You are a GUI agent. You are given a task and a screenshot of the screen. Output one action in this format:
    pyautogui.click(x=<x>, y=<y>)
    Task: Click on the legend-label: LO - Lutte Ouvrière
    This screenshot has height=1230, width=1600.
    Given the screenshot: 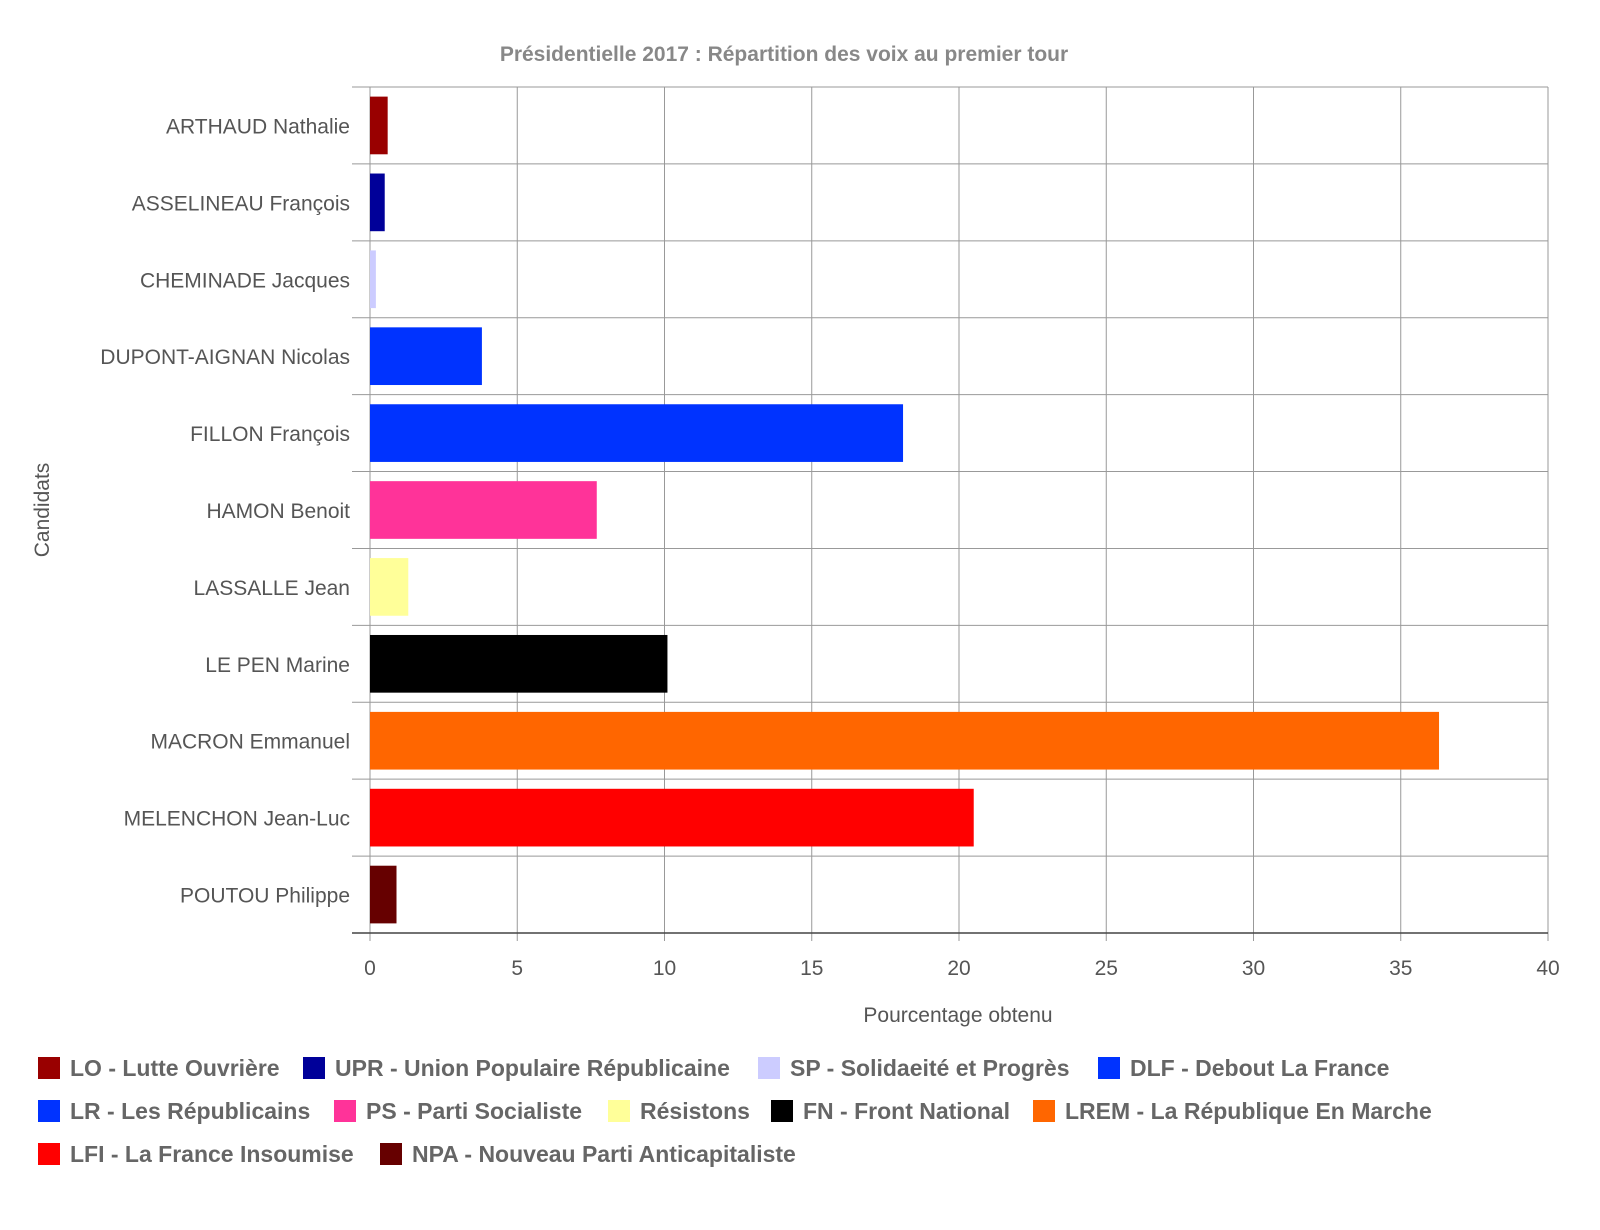 What is the action you would take?
    pyautogui.click(x=175, y=1067)
    